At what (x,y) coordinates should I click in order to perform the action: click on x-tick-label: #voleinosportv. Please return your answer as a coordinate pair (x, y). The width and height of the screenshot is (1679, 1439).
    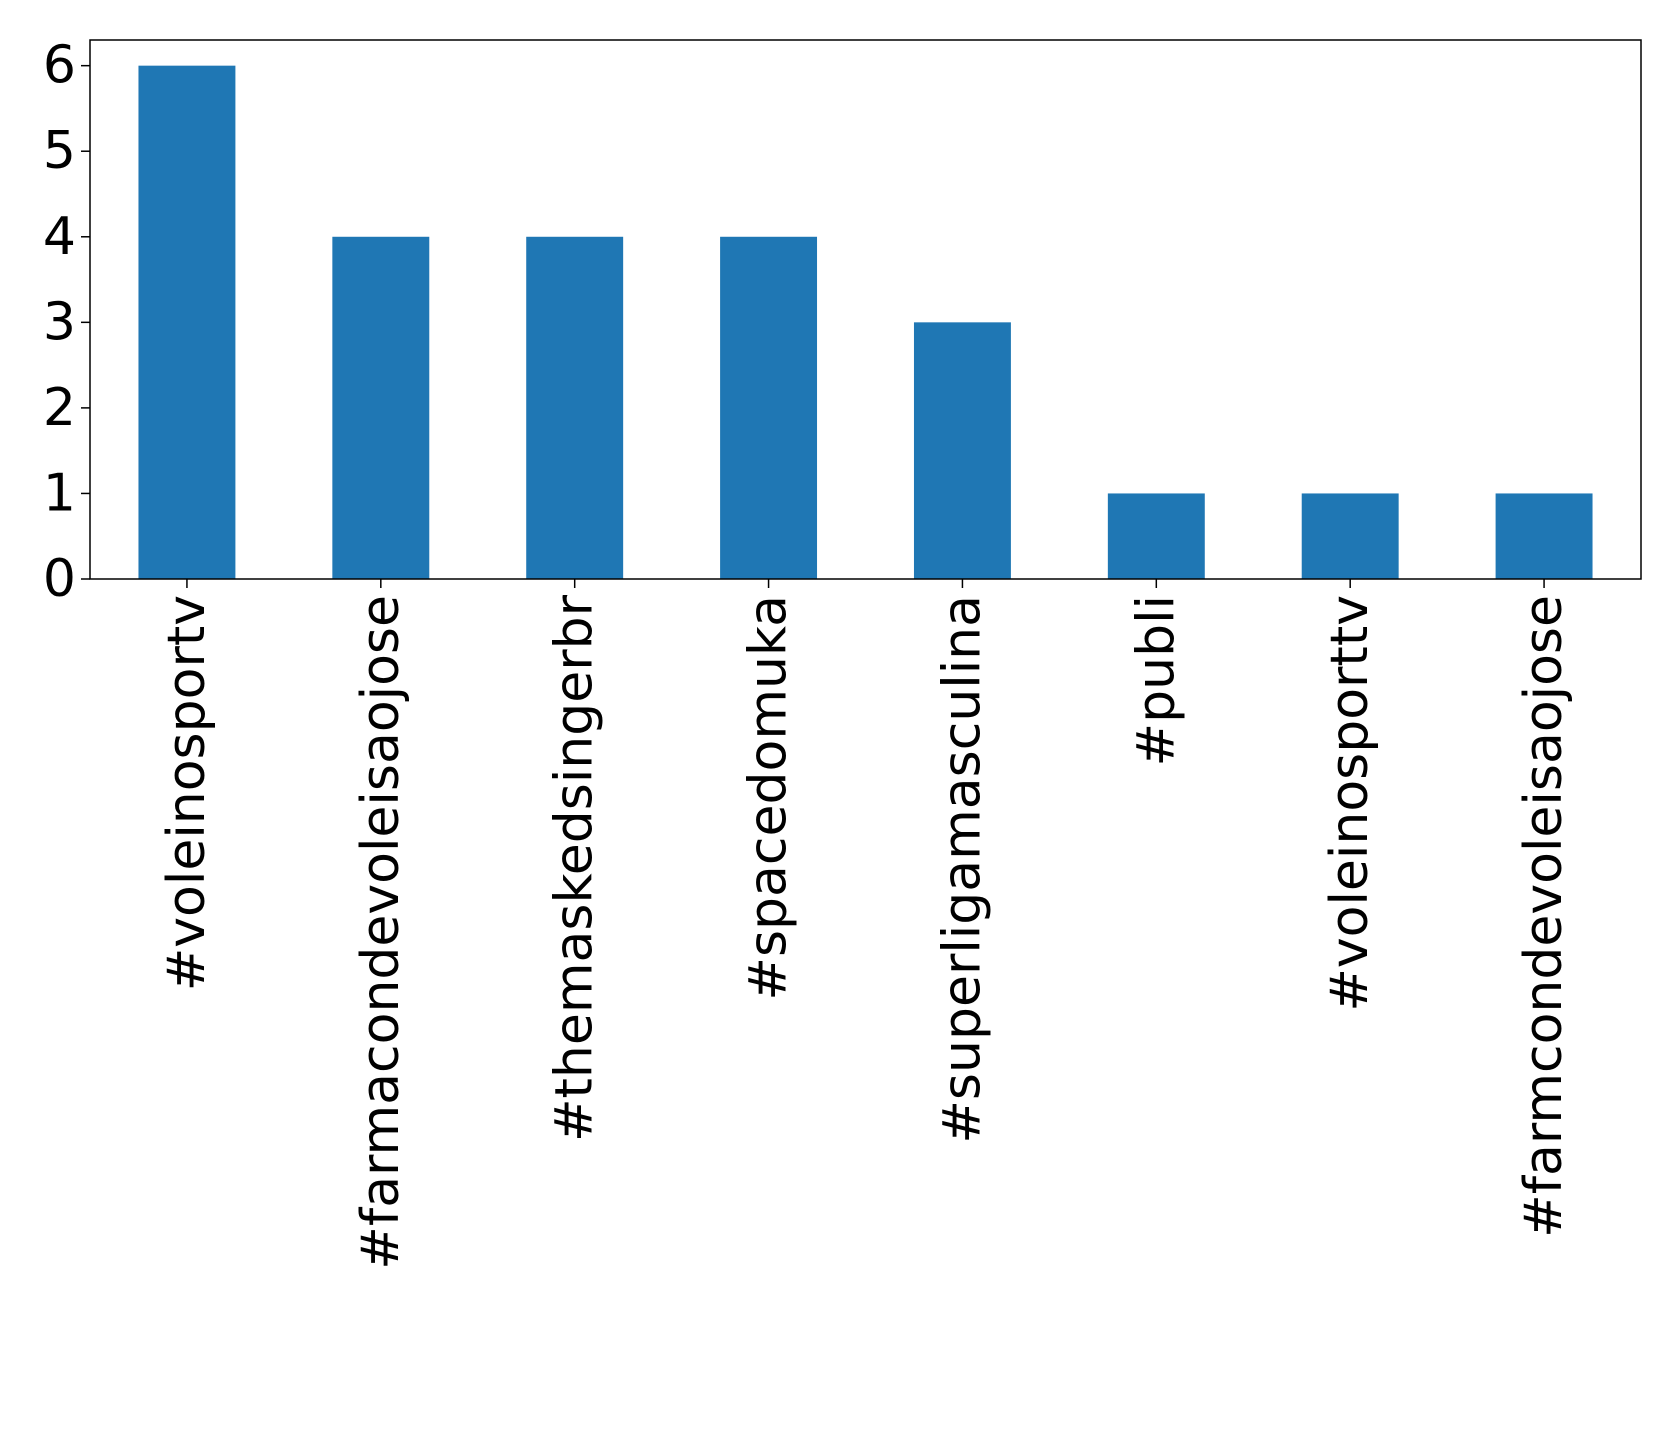
    Looking at the image, I should click on (187, 793).